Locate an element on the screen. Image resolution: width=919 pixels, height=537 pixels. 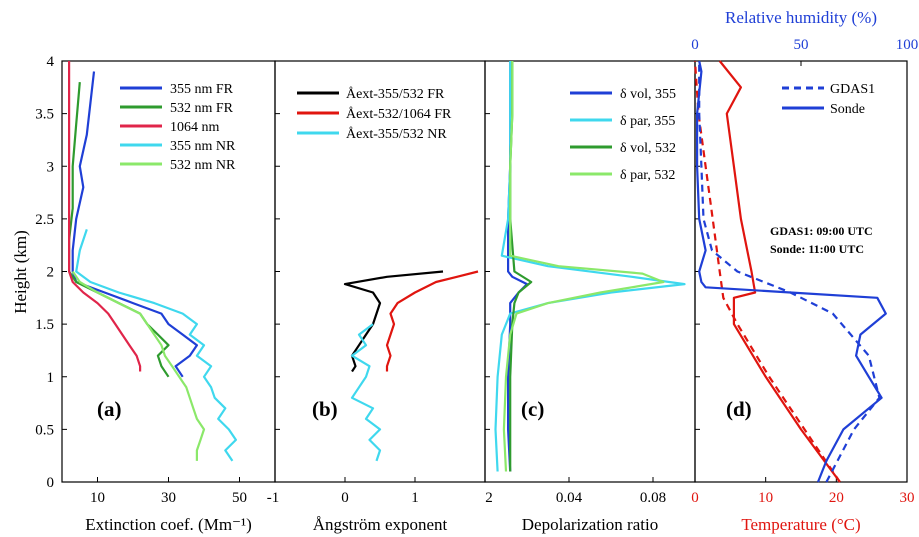
annotation-text: GDAS1: 09:00 UTC is located at coordinates (821, 231).